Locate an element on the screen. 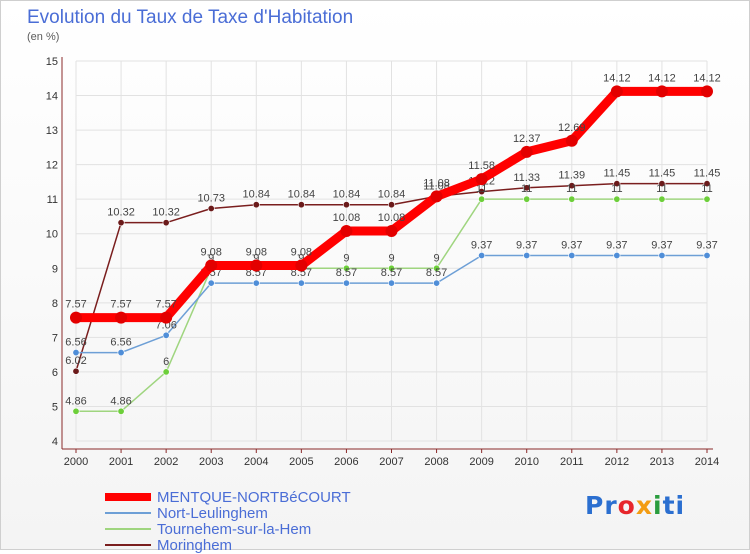 Image resolution: width=750 pixels, height=554 pixels. chart-title: Evolution du Taux de Taxe d'Habitation is located at coordinates (190, 17).